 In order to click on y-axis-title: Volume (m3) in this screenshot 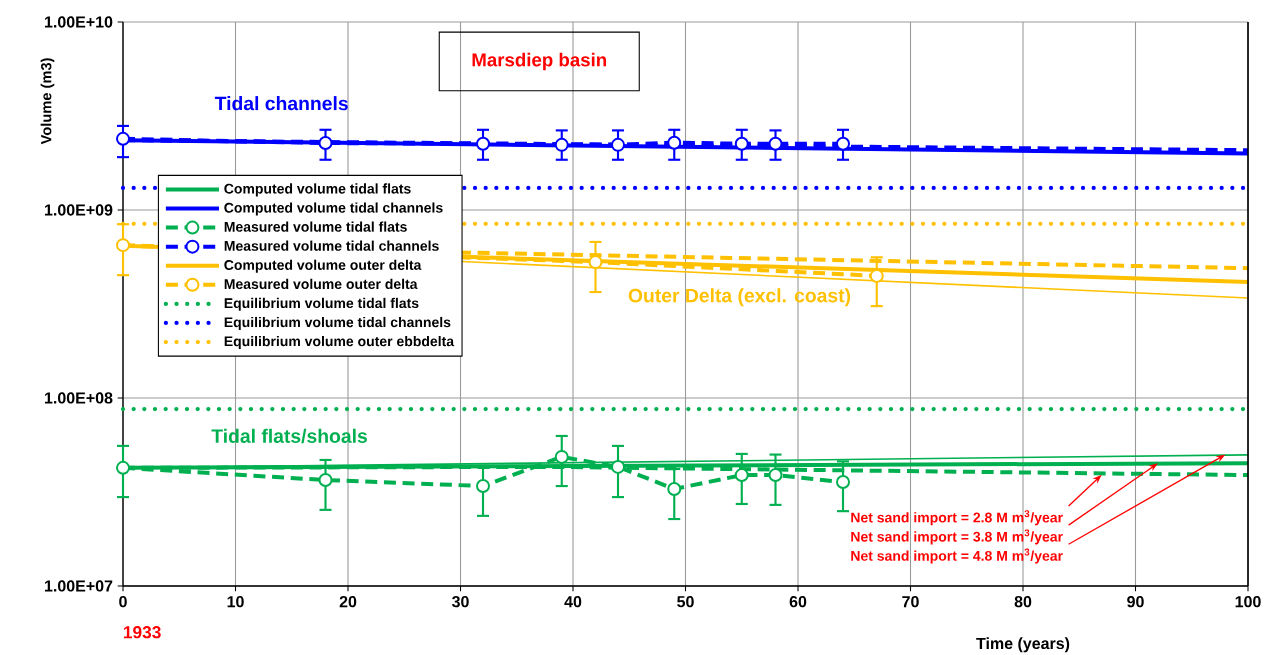, I will do `click(47, 101)`.